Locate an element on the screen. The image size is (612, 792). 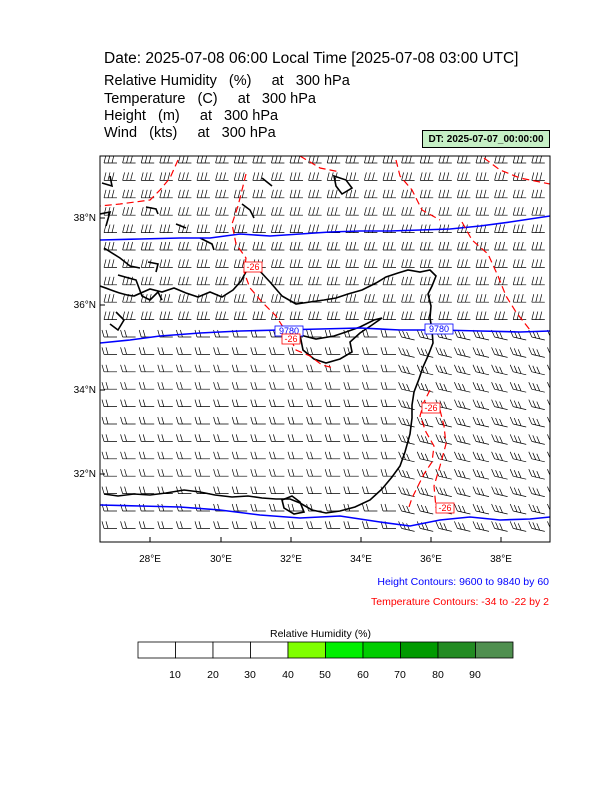
coastline-aegean-islands is located at coordinates (227, 253).